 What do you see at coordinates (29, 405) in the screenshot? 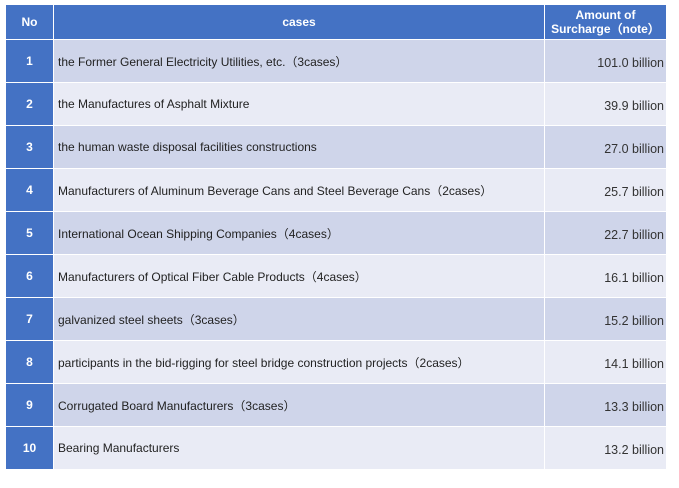
I see `row-number: 9` at bounding box center [29, 405].